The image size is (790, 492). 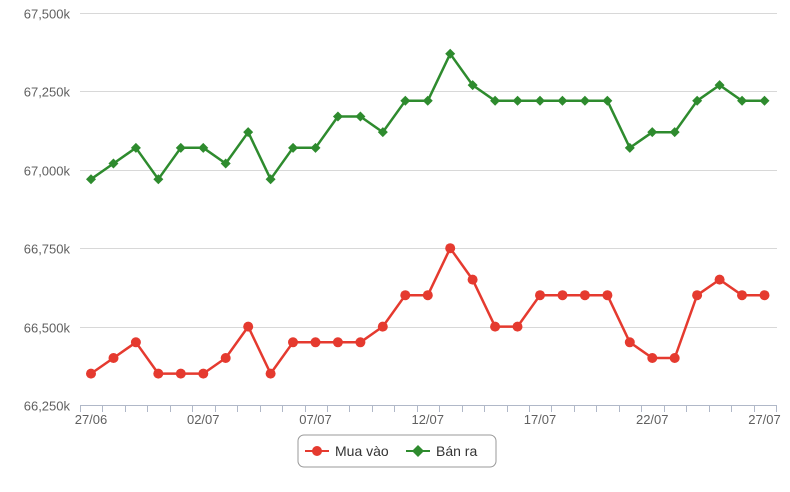 I want to click on x-tick-label: 22/07, so click(x=652, y=419).